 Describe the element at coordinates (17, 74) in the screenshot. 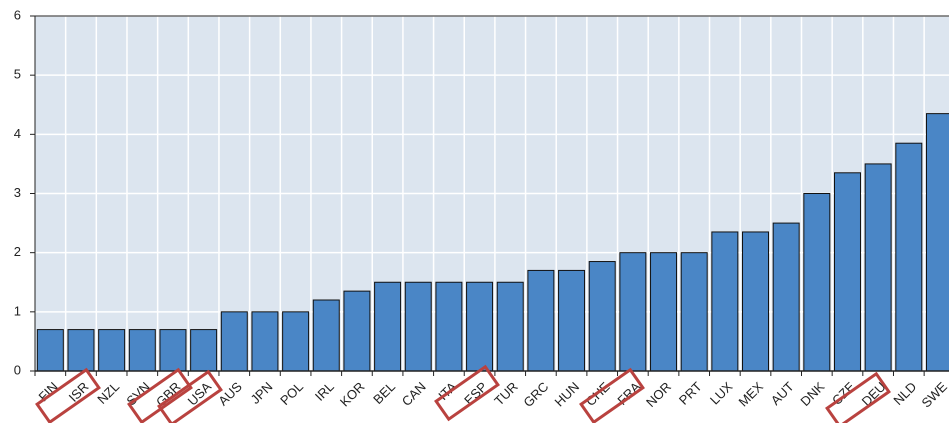

I see `y-tick-label: 5` at that location.